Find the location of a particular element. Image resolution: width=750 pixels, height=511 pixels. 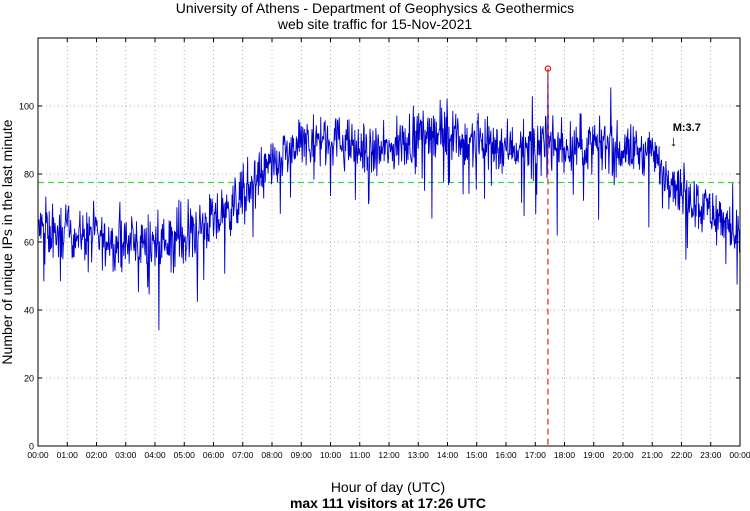

x-tick-label: 15:00 is located at coordinates (477, 455).